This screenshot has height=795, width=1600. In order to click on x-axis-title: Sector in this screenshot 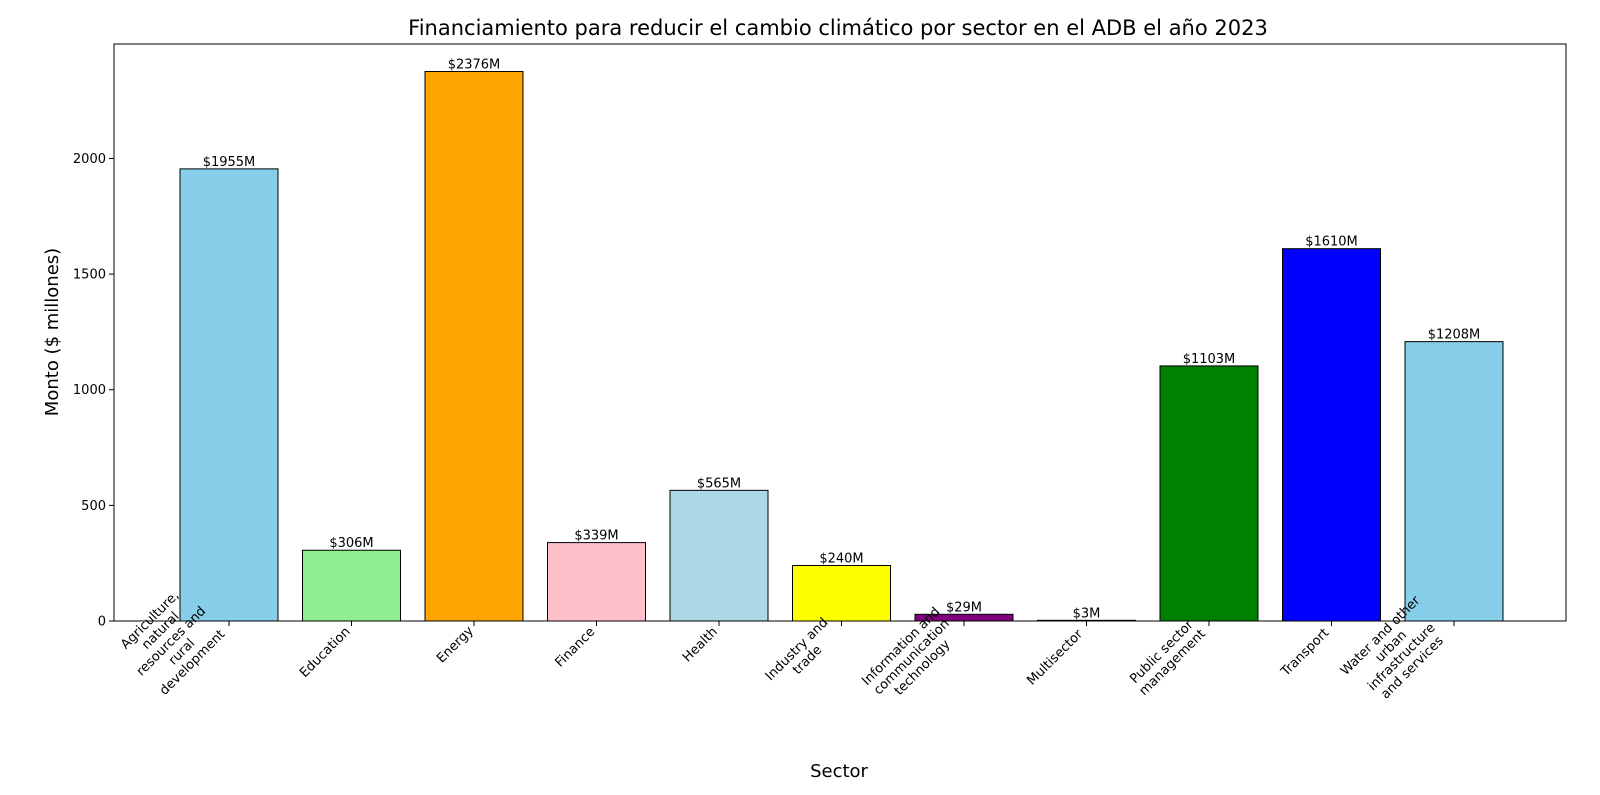, I will do `click(839, 771)`.